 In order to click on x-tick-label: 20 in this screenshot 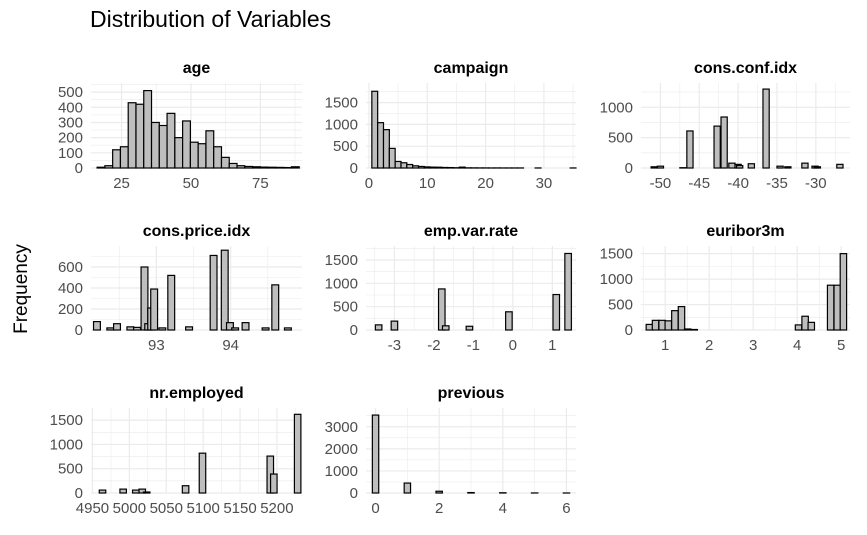, I will do `click(485, 183)`.